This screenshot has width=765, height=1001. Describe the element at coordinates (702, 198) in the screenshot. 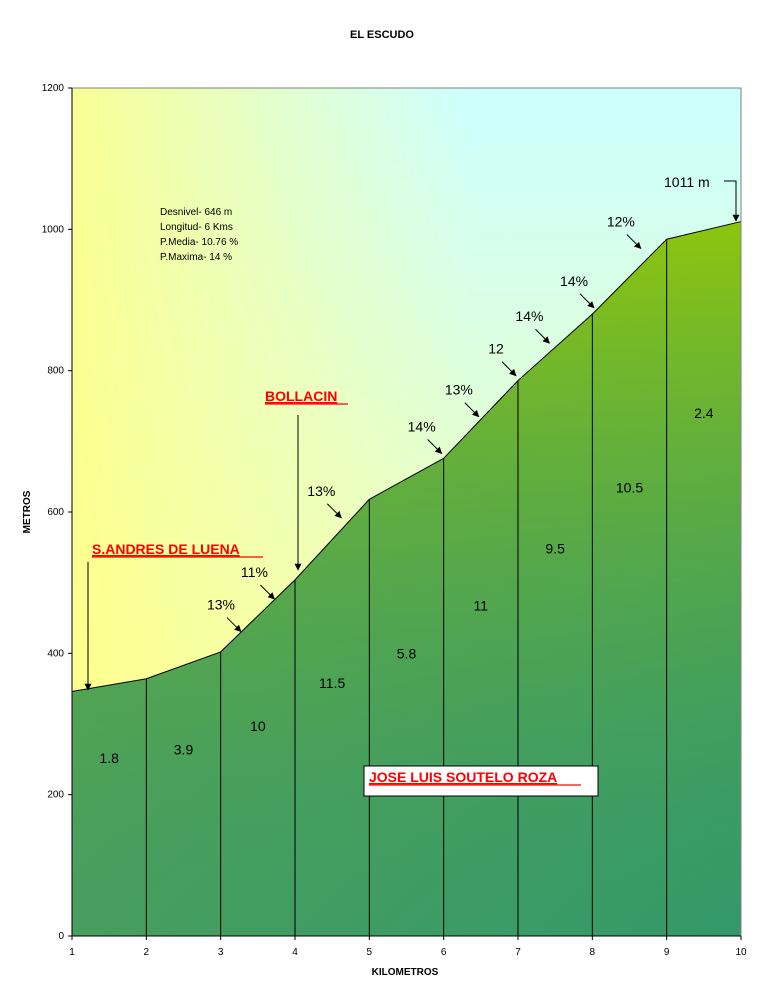

I see `summit-marker: 1011 m` at that location.